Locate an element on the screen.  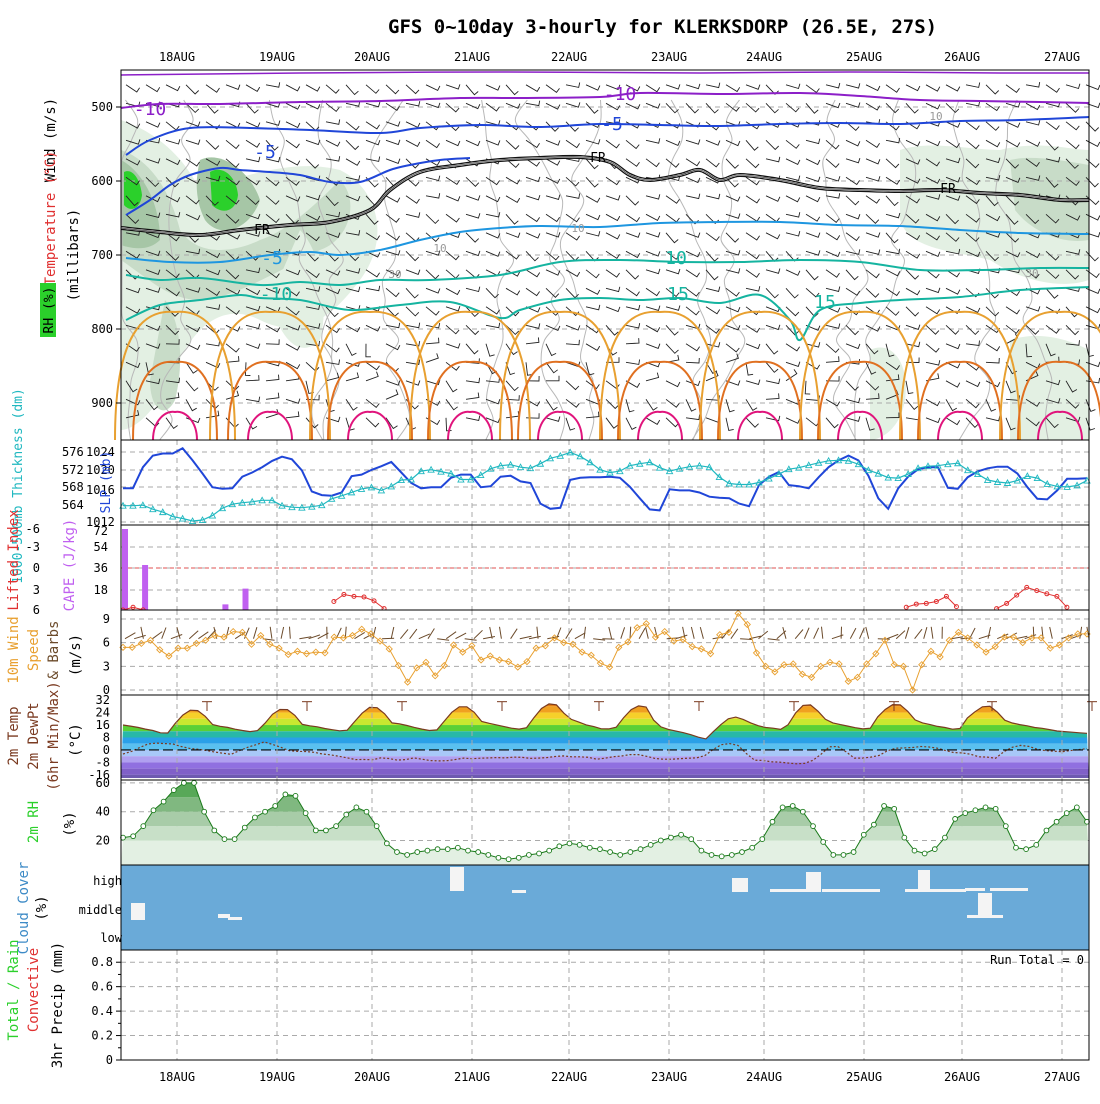
y-tick-label: 900 is located at coordinates (102, 403).